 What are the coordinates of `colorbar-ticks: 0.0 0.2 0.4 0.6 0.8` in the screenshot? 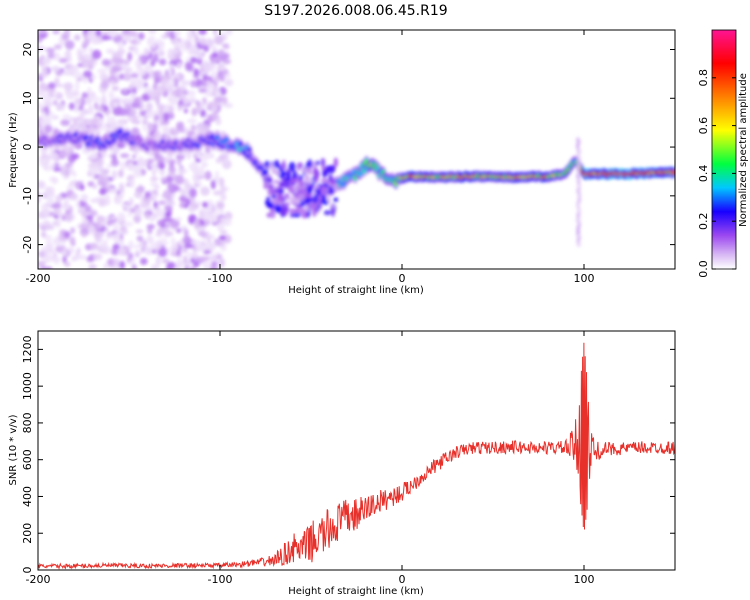 It's located at (716, 173).